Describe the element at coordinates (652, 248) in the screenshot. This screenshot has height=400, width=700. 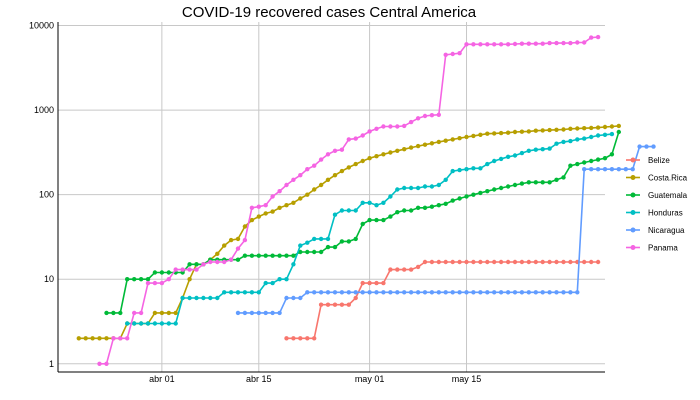
I see `legend-item: Panama` at that location.